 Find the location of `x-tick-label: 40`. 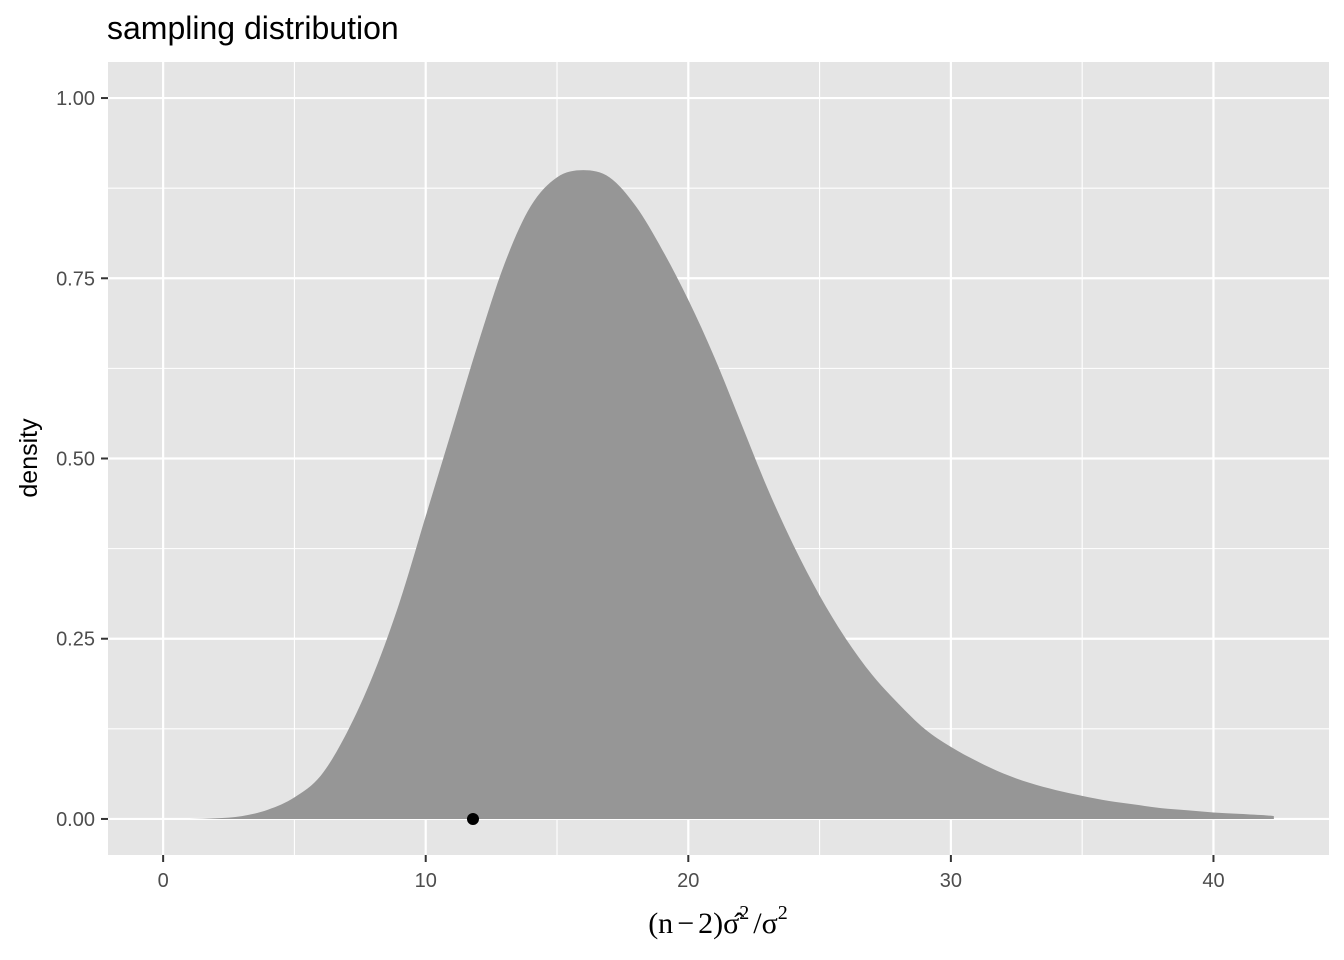

x-tick-label: 40 is located at coordinates (1213, 881).